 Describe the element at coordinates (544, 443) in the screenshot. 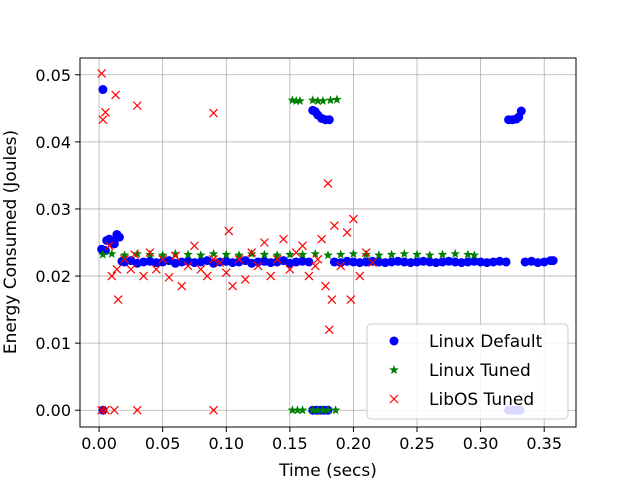

I see `x-tick-label: 0.35` at that location.